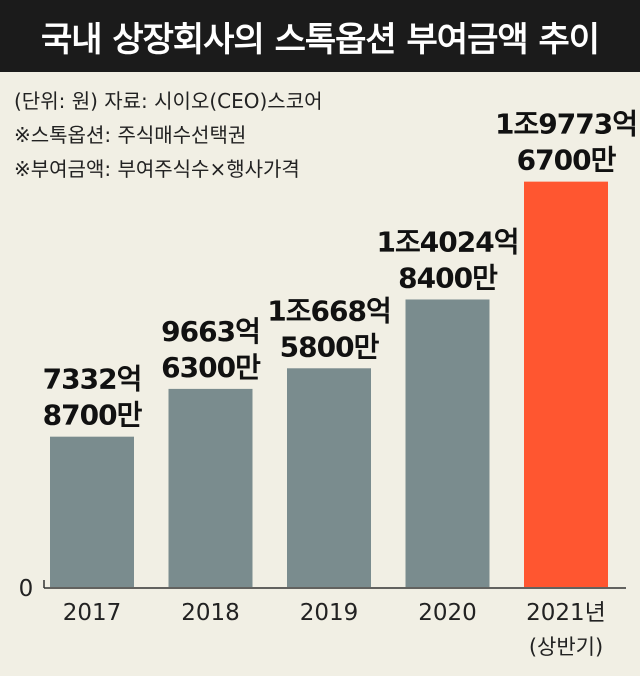 The width and height of the screenshot is (640, 676). I want to click on bar-2019, so click(329, 477).